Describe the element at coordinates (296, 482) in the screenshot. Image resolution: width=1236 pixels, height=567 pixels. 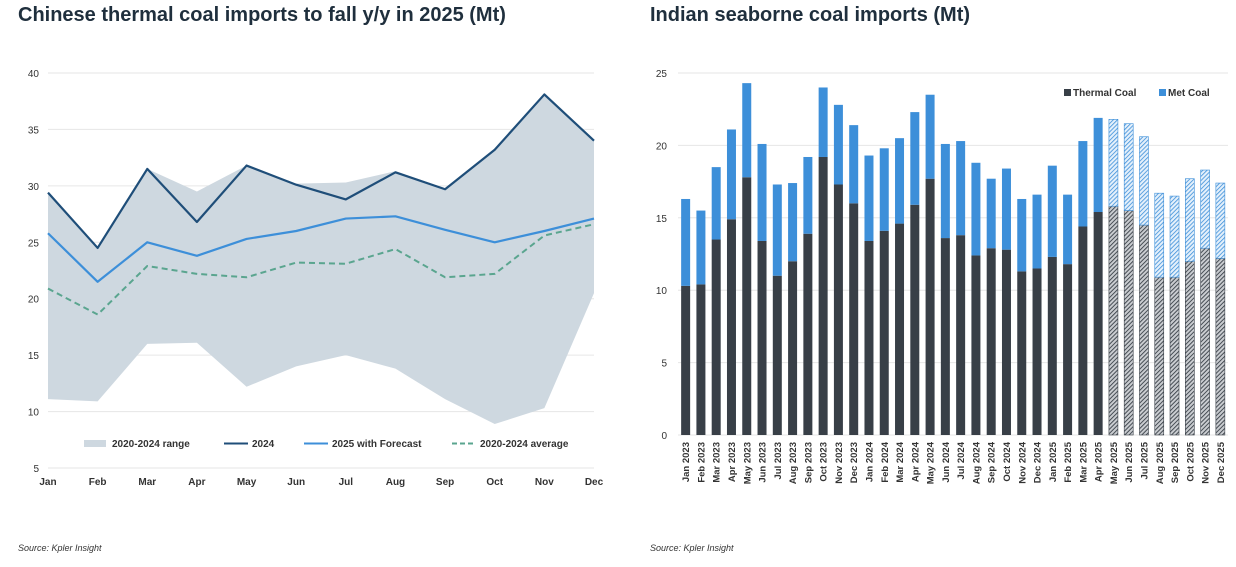
I see `x-tick-label: Jun` at that location.